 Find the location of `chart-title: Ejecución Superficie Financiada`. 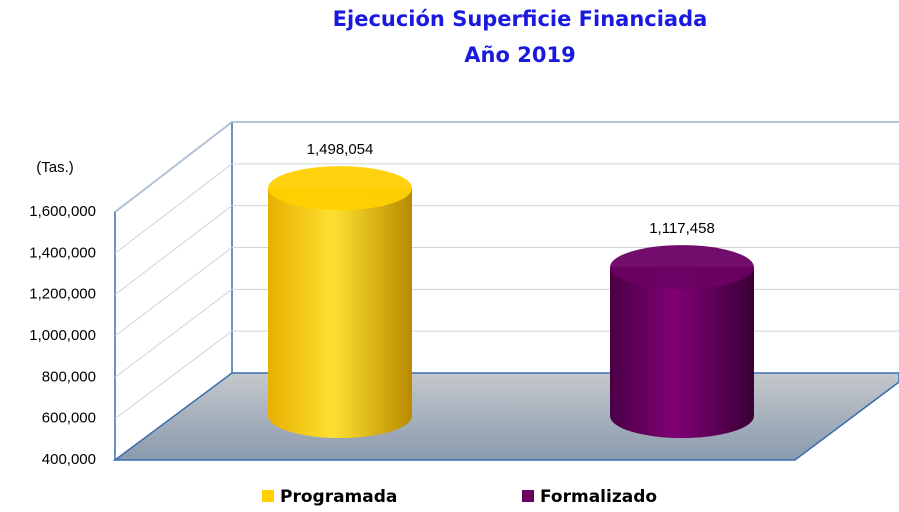

chart-title: Ejecución Superficie Financiada is located at coordinates (520, 19).